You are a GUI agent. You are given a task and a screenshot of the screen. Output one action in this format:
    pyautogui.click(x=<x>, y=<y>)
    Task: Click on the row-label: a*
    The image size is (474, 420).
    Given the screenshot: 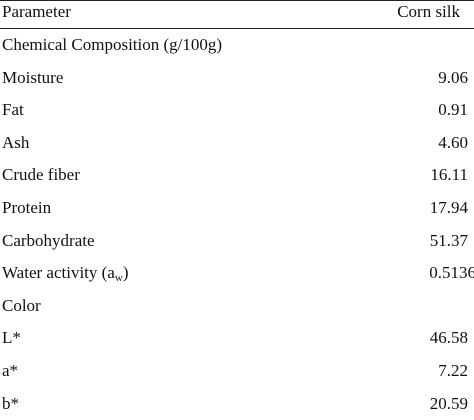 What is the action you would take?
    pyautogui.click(x=10, y=371)
    